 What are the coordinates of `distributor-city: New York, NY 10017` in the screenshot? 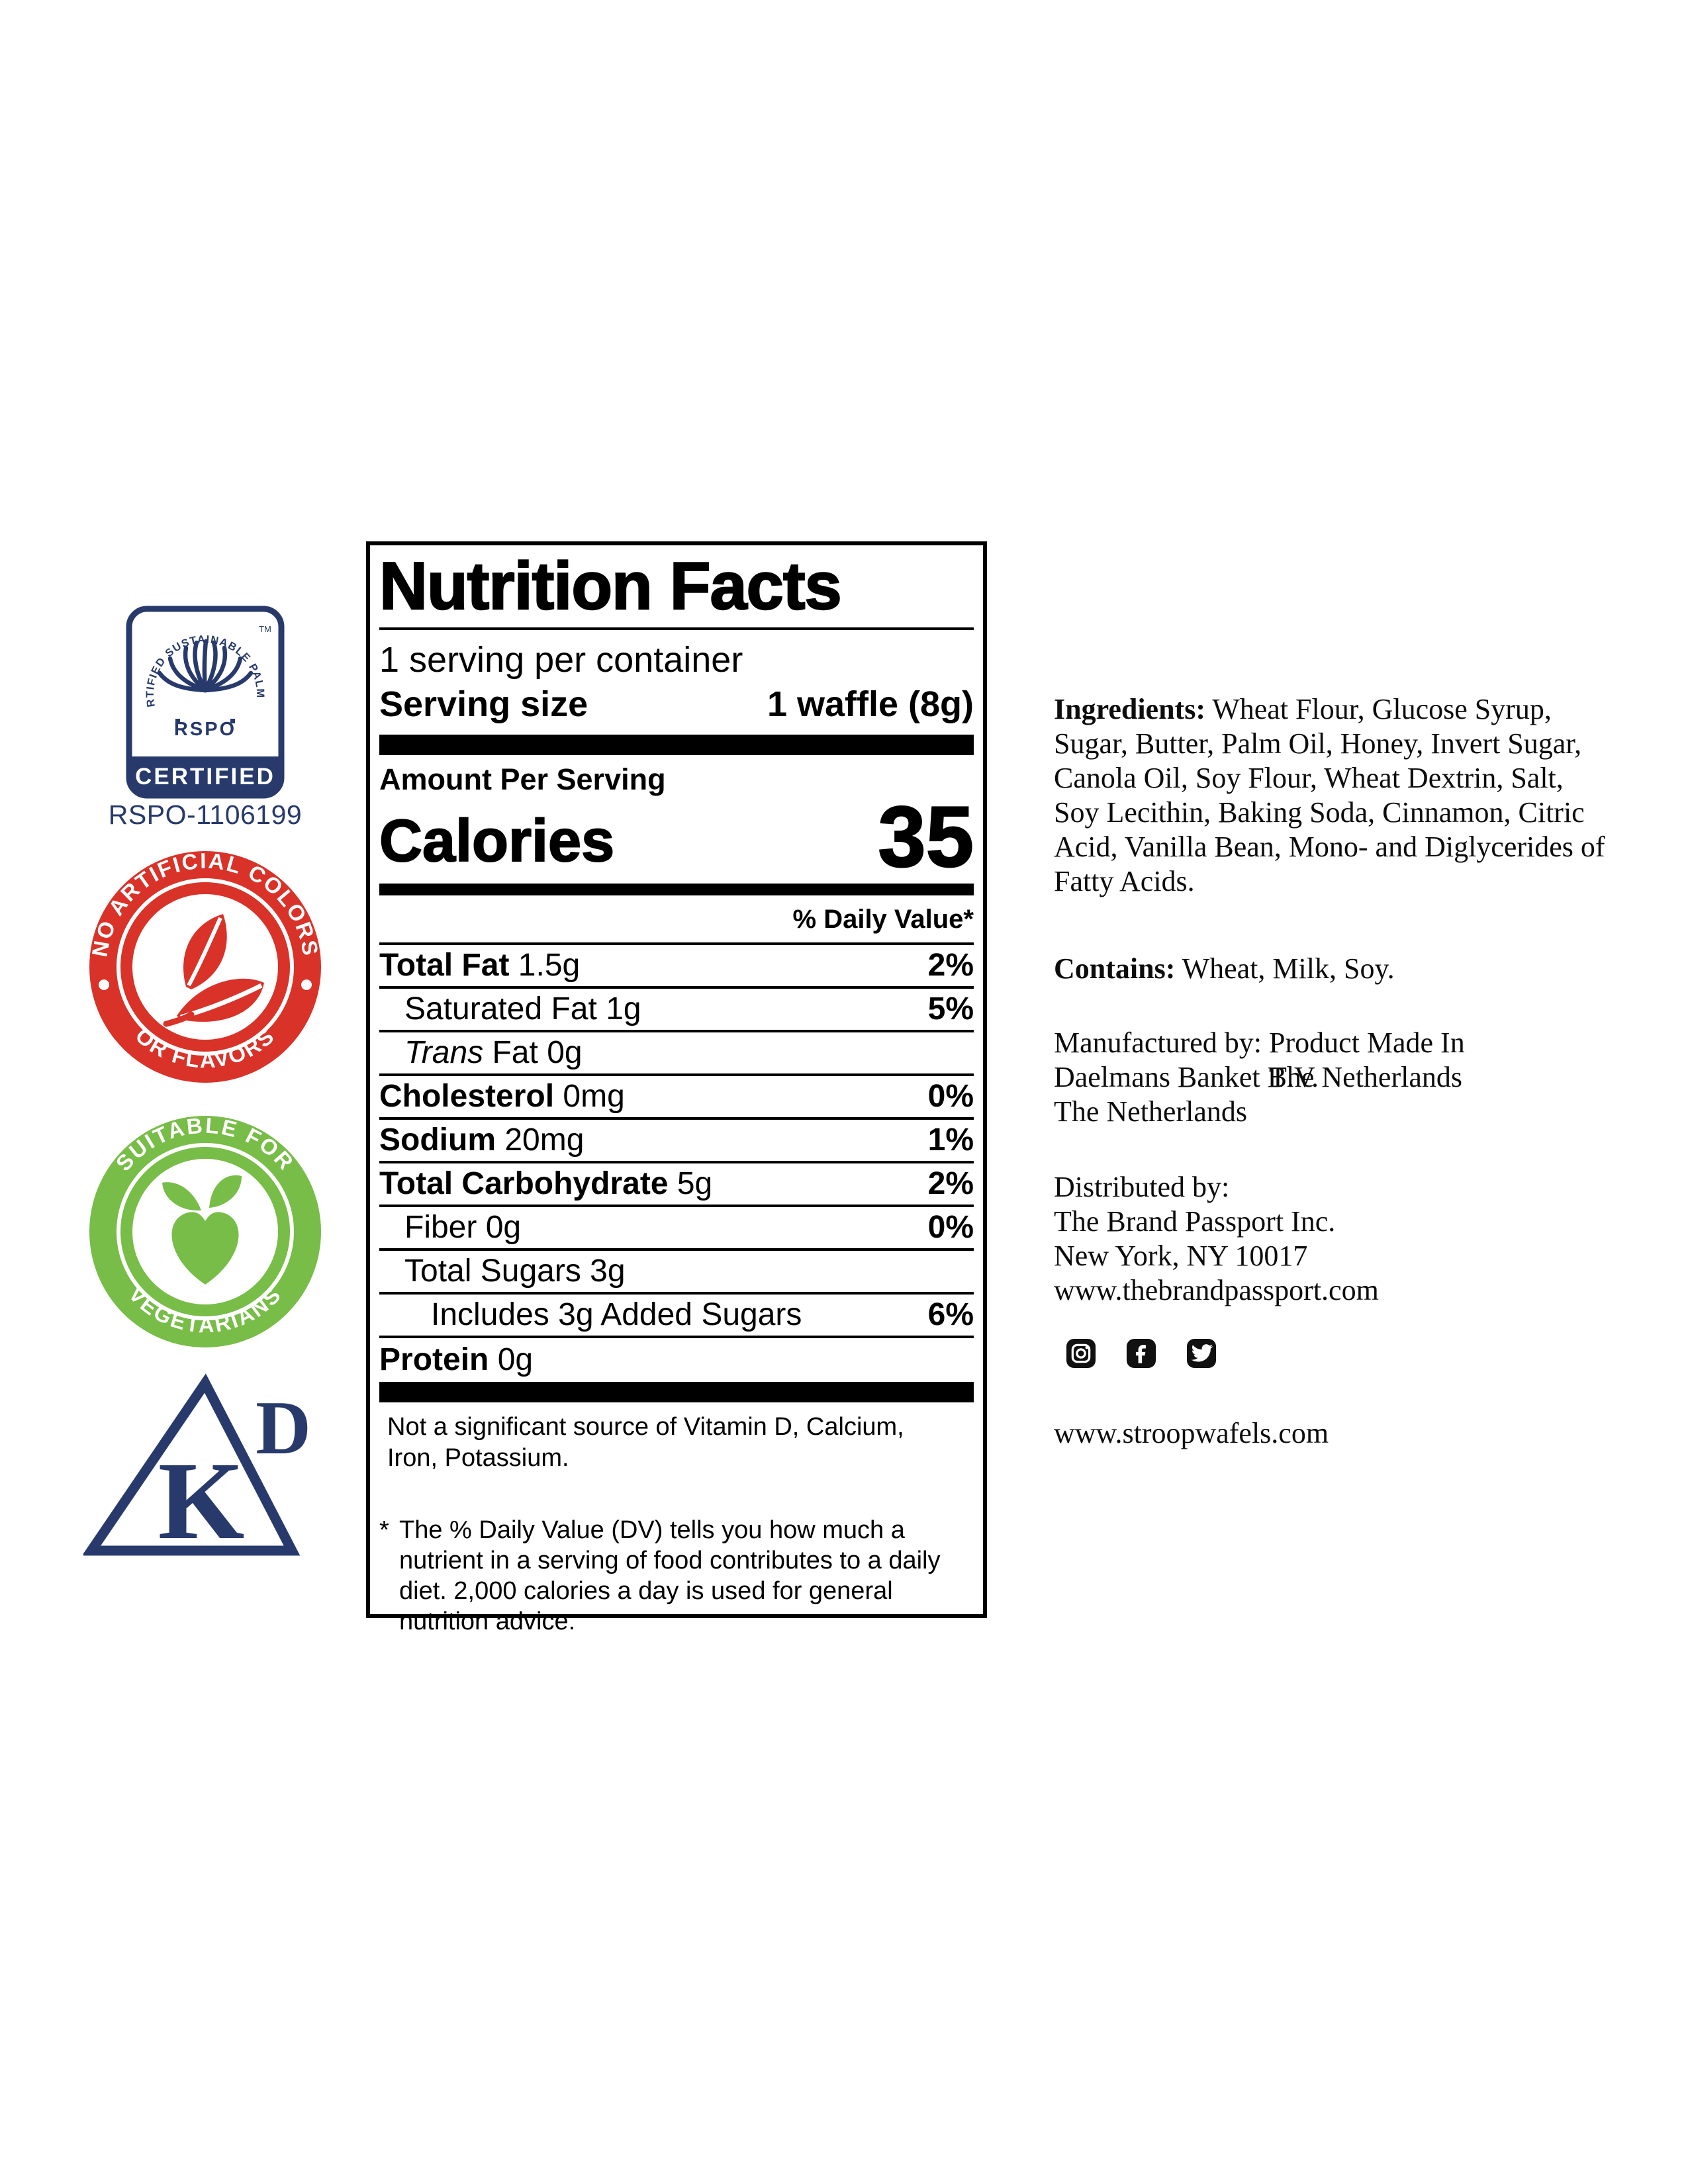 It's located at (1181, 1256).